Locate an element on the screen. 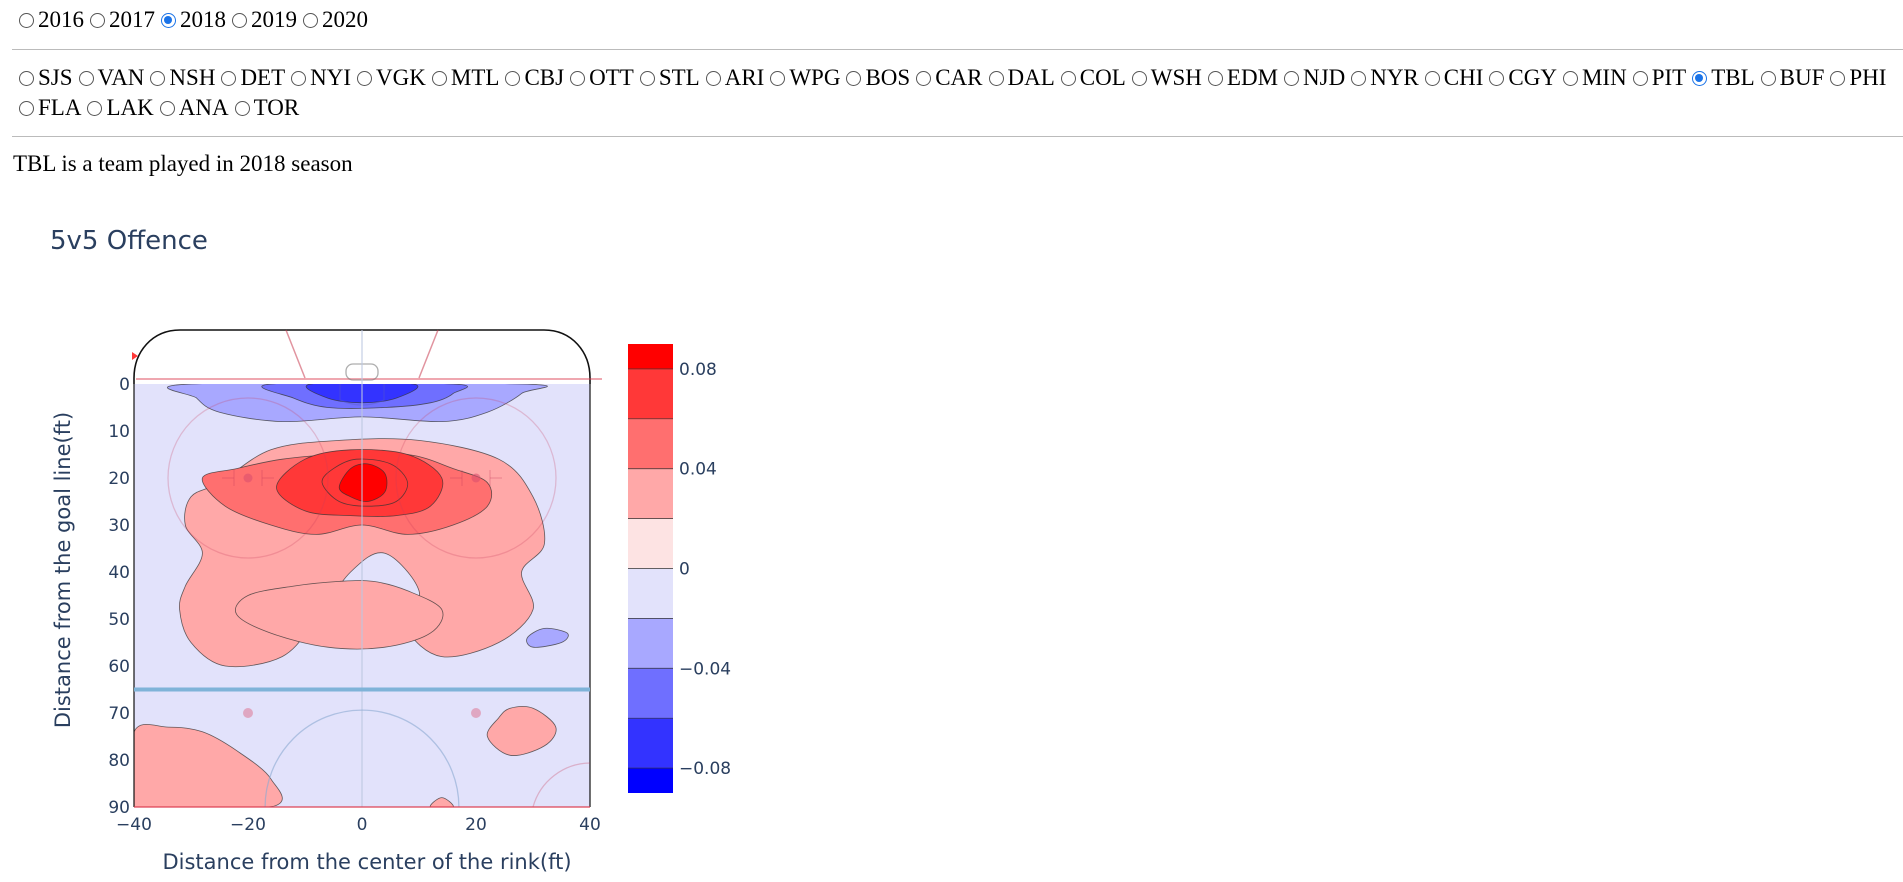 This screenshot has width=1903, height=882. faceoff-circle is located at coordinates (248, 478).